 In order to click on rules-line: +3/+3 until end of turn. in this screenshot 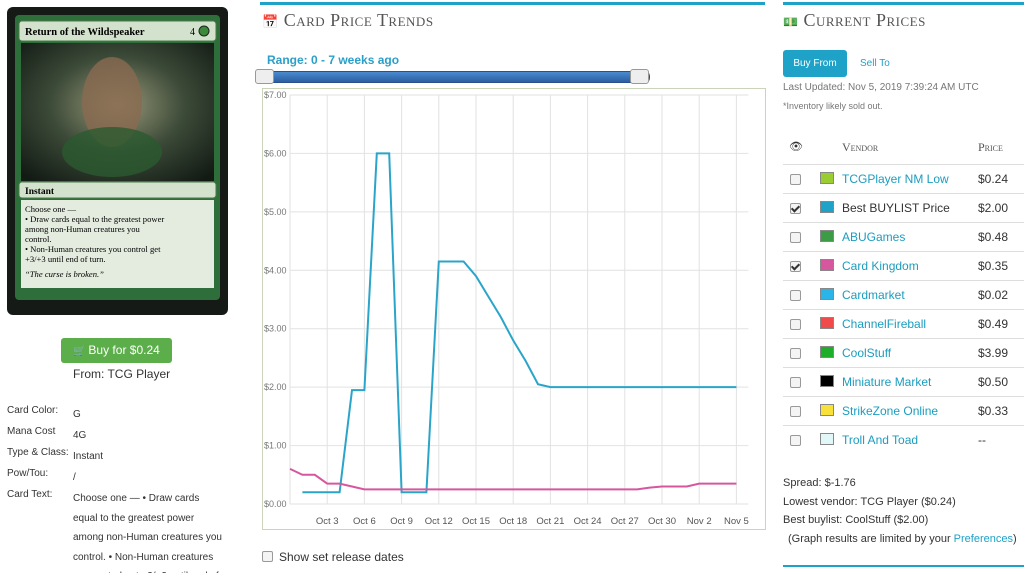, I will do `click(65, 259)`.